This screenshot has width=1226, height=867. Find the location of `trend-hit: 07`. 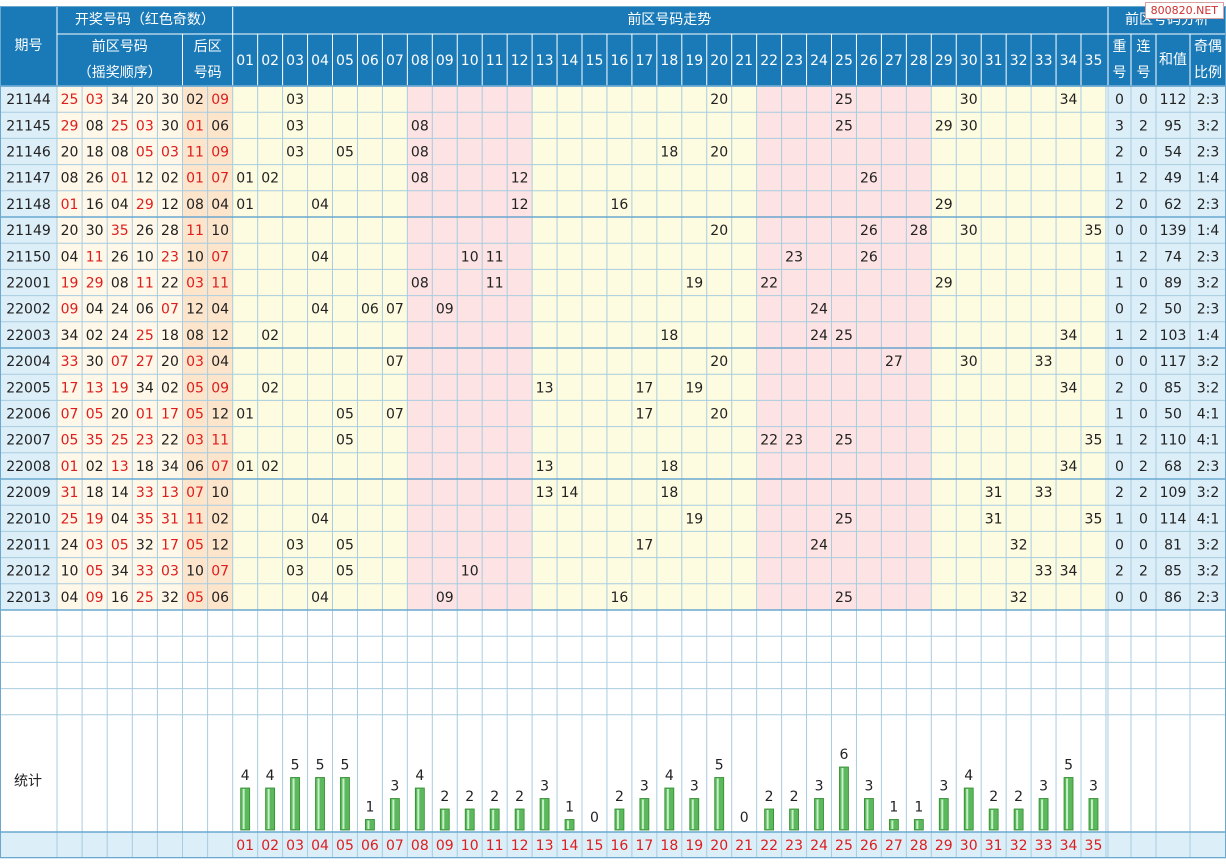

trend-hit: 07 is located at coordinates (395, 362).